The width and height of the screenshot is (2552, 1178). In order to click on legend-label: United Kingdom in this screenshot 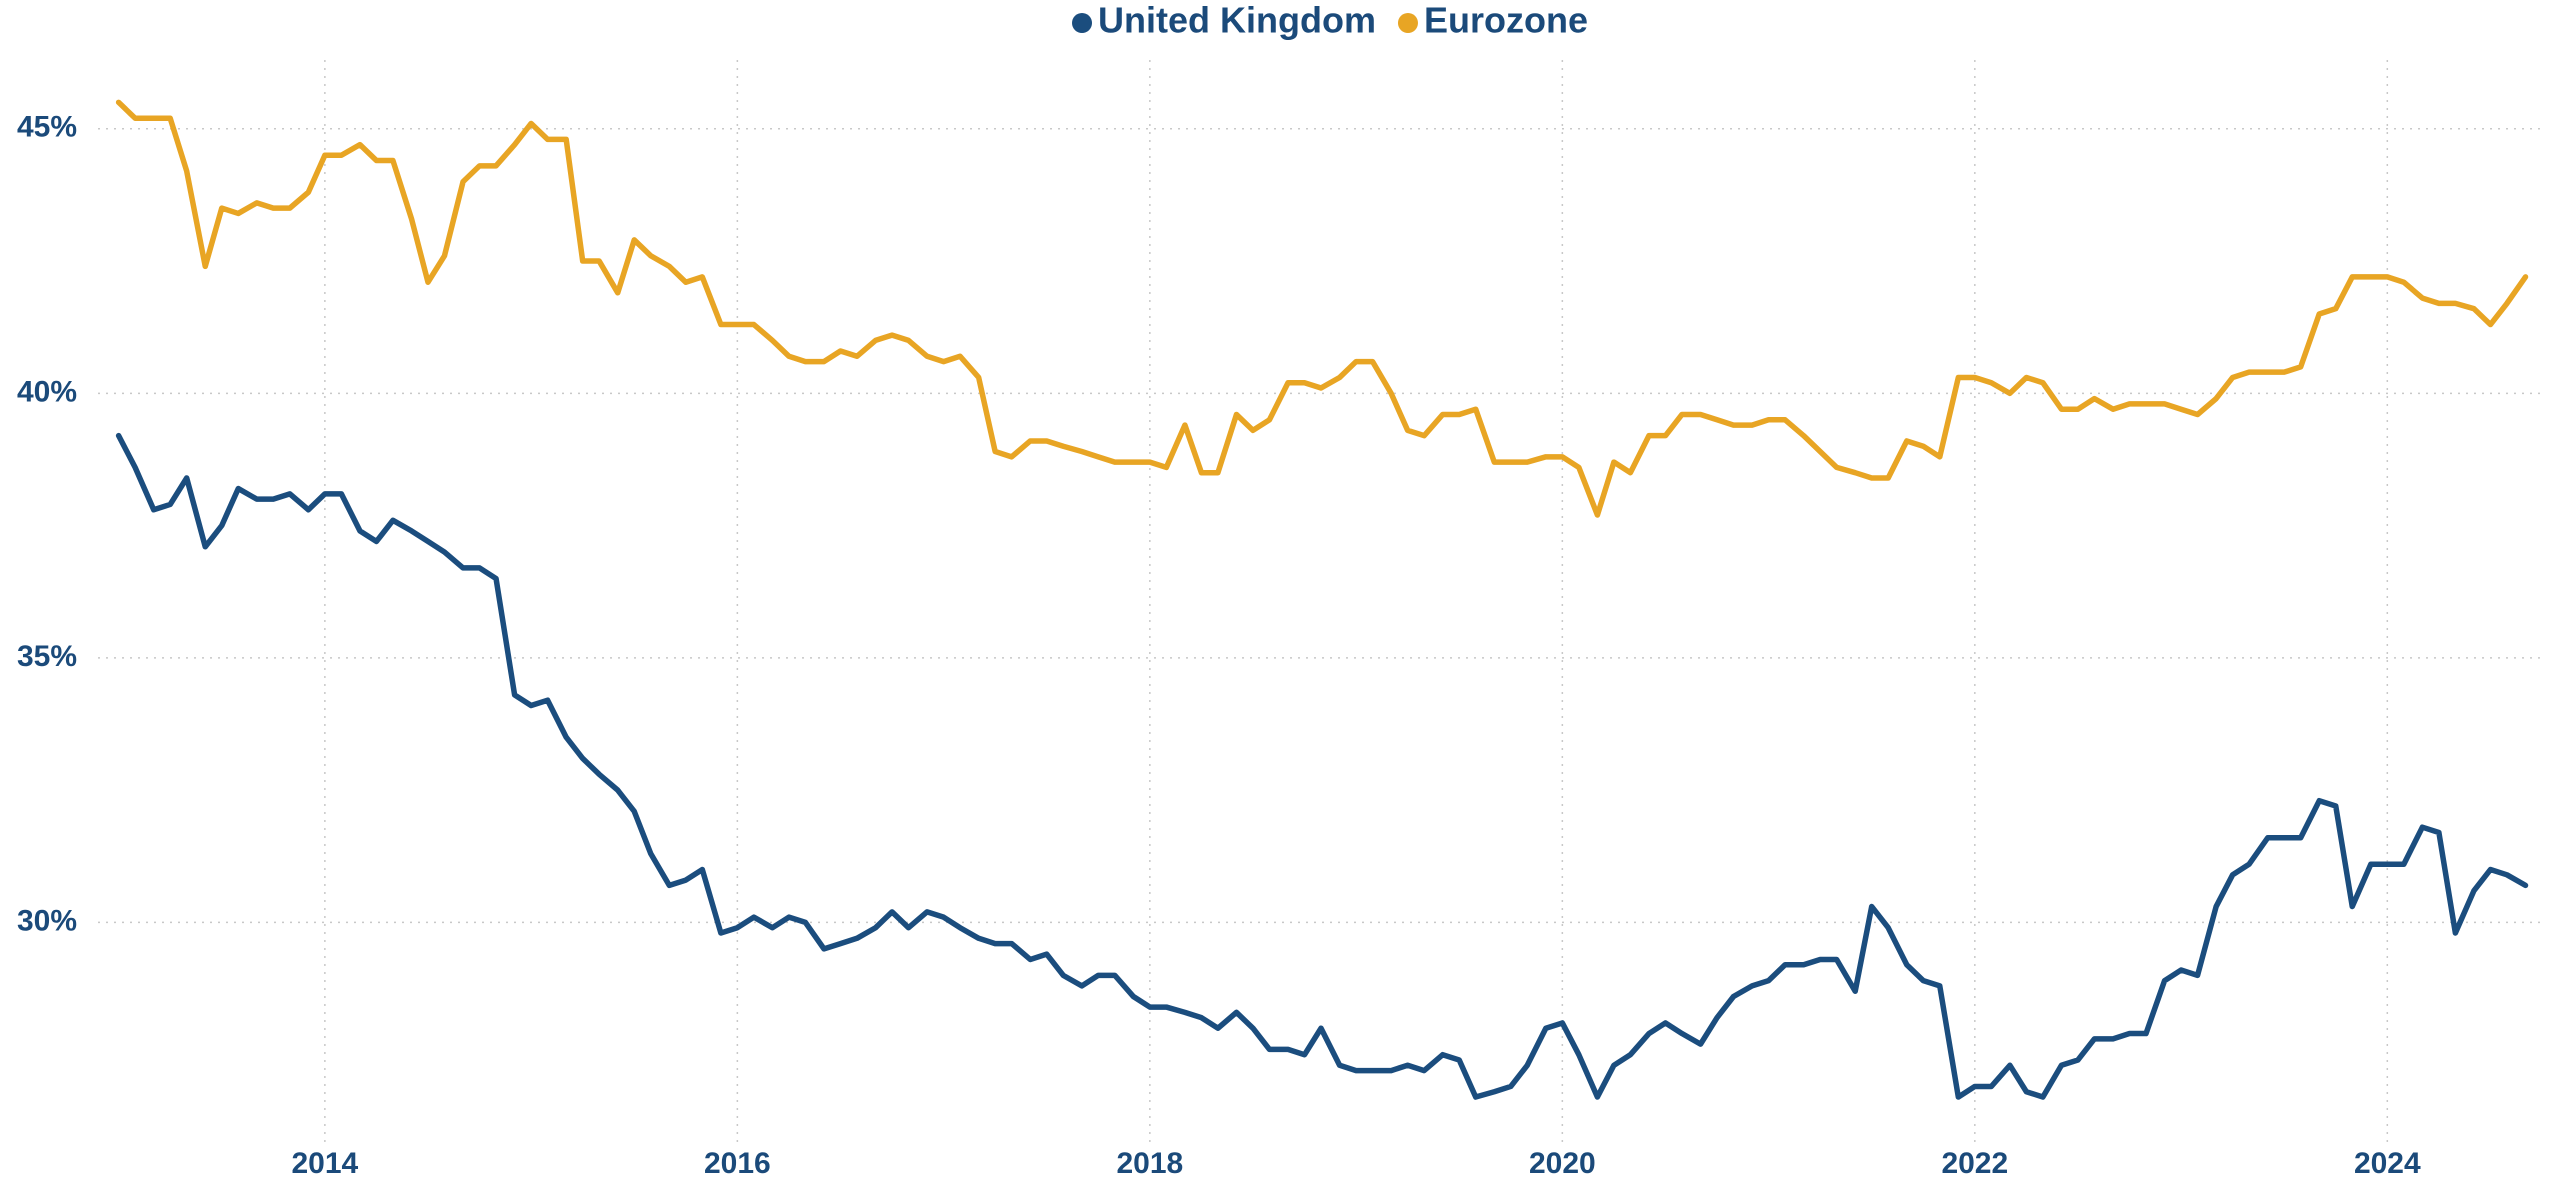, I will do `click(1237, 20)`.